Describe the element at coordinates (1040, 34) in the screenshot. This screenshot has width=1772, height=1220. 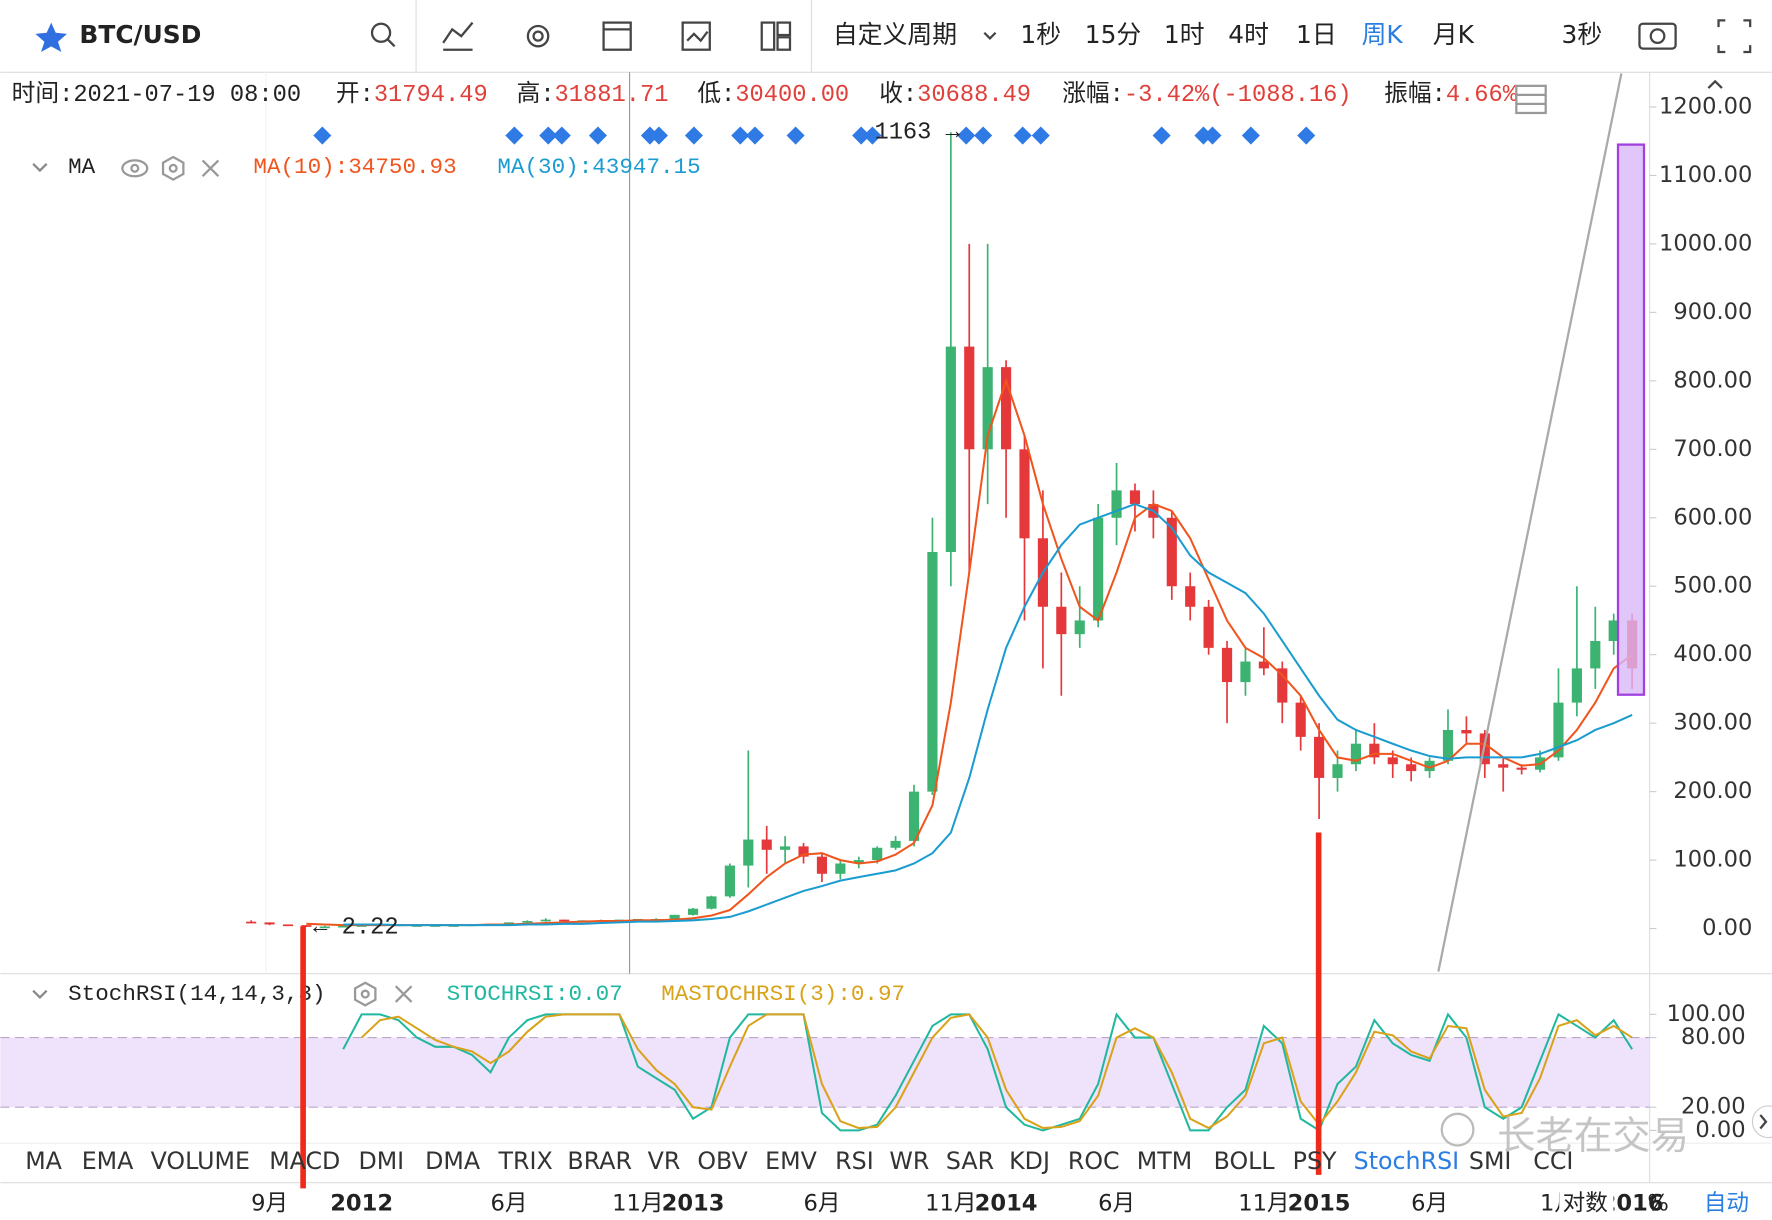
I see `period-button: 1秒` at that location.